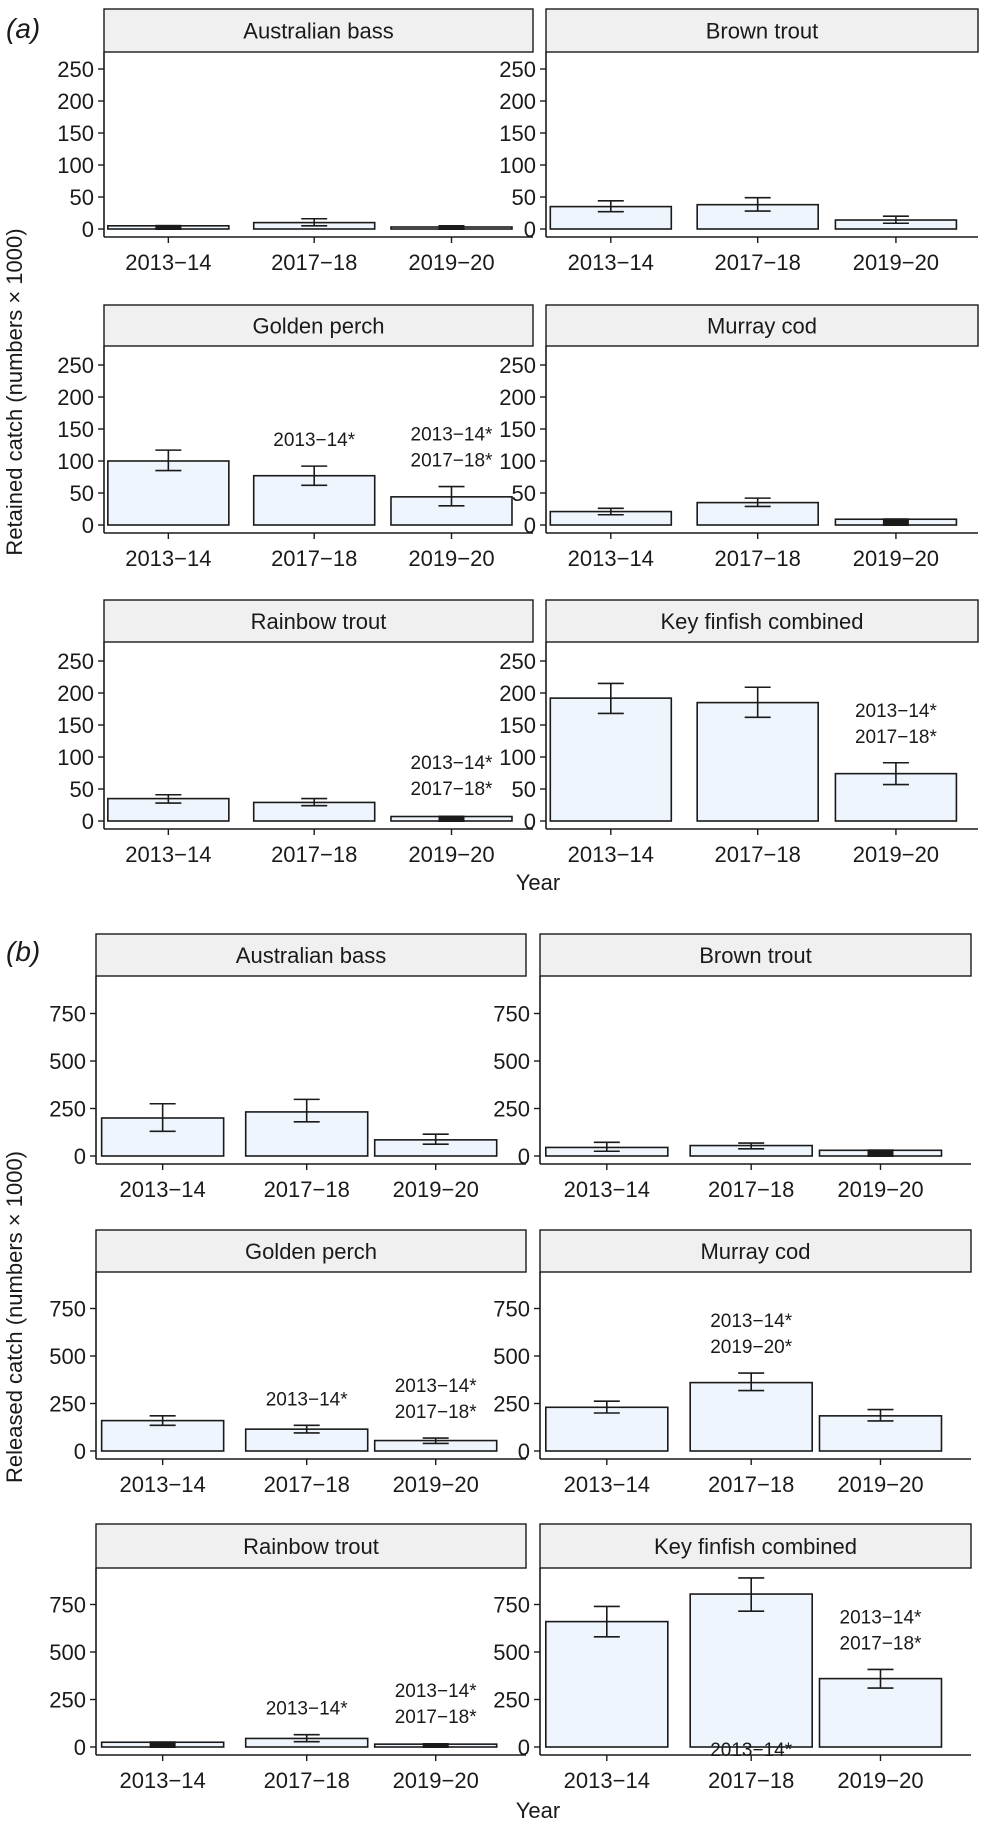 The width and height of the screenshot is (985, 1831). I want to click on facet-title: Rainbow trout, so click(319, 621).